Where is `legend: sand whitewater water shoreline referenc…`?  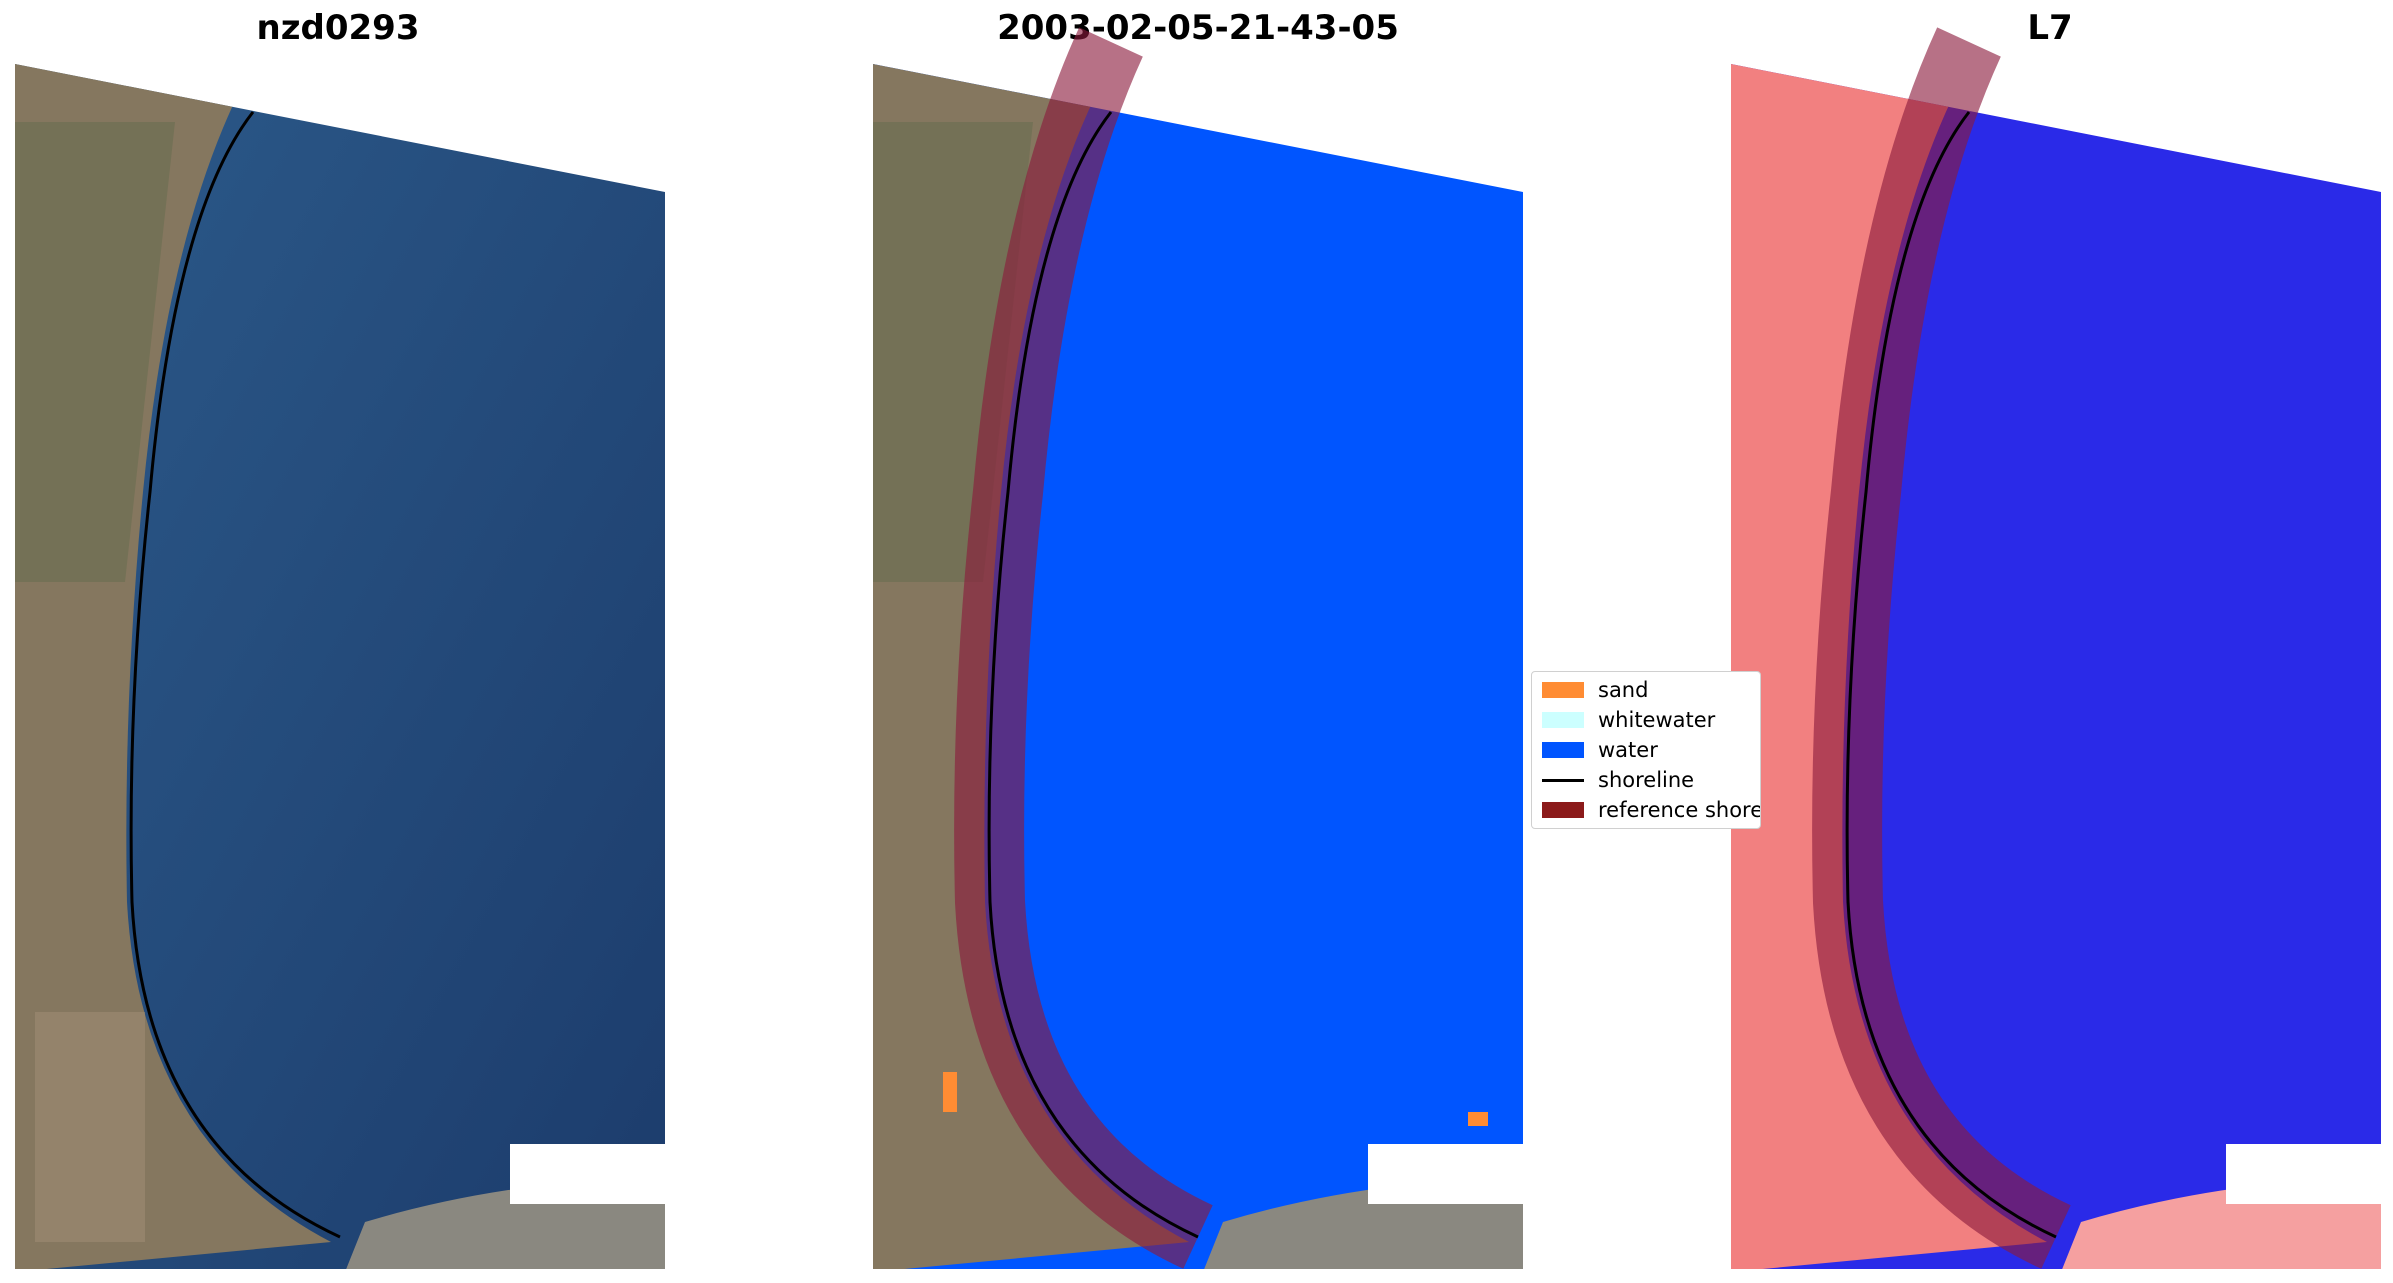 legend: sand whitewater water shoreline referenc… is located at coordinates (1646, 750).